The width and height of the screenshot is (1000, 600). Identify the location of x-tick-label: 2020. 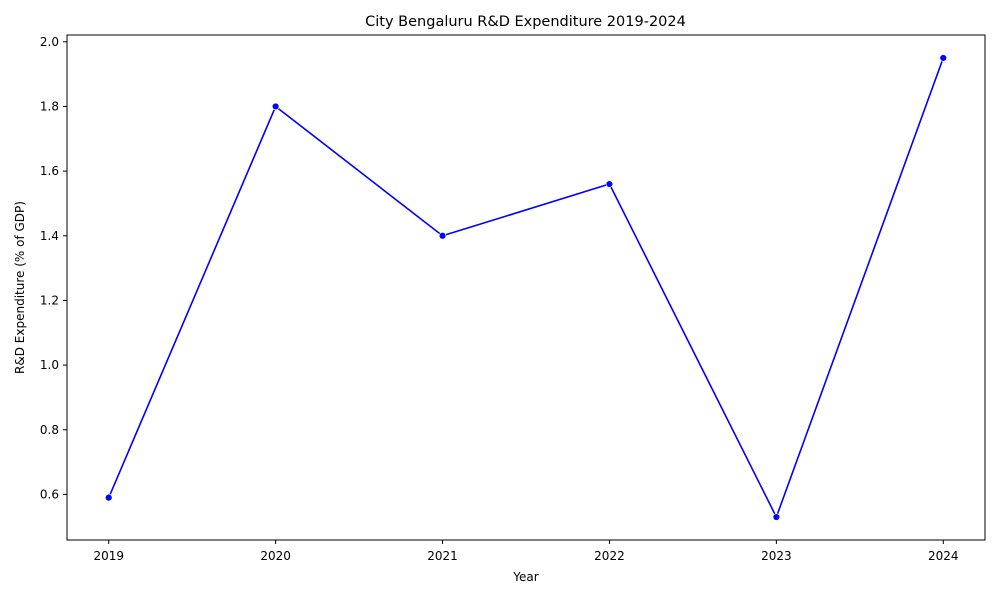
(275, 556).